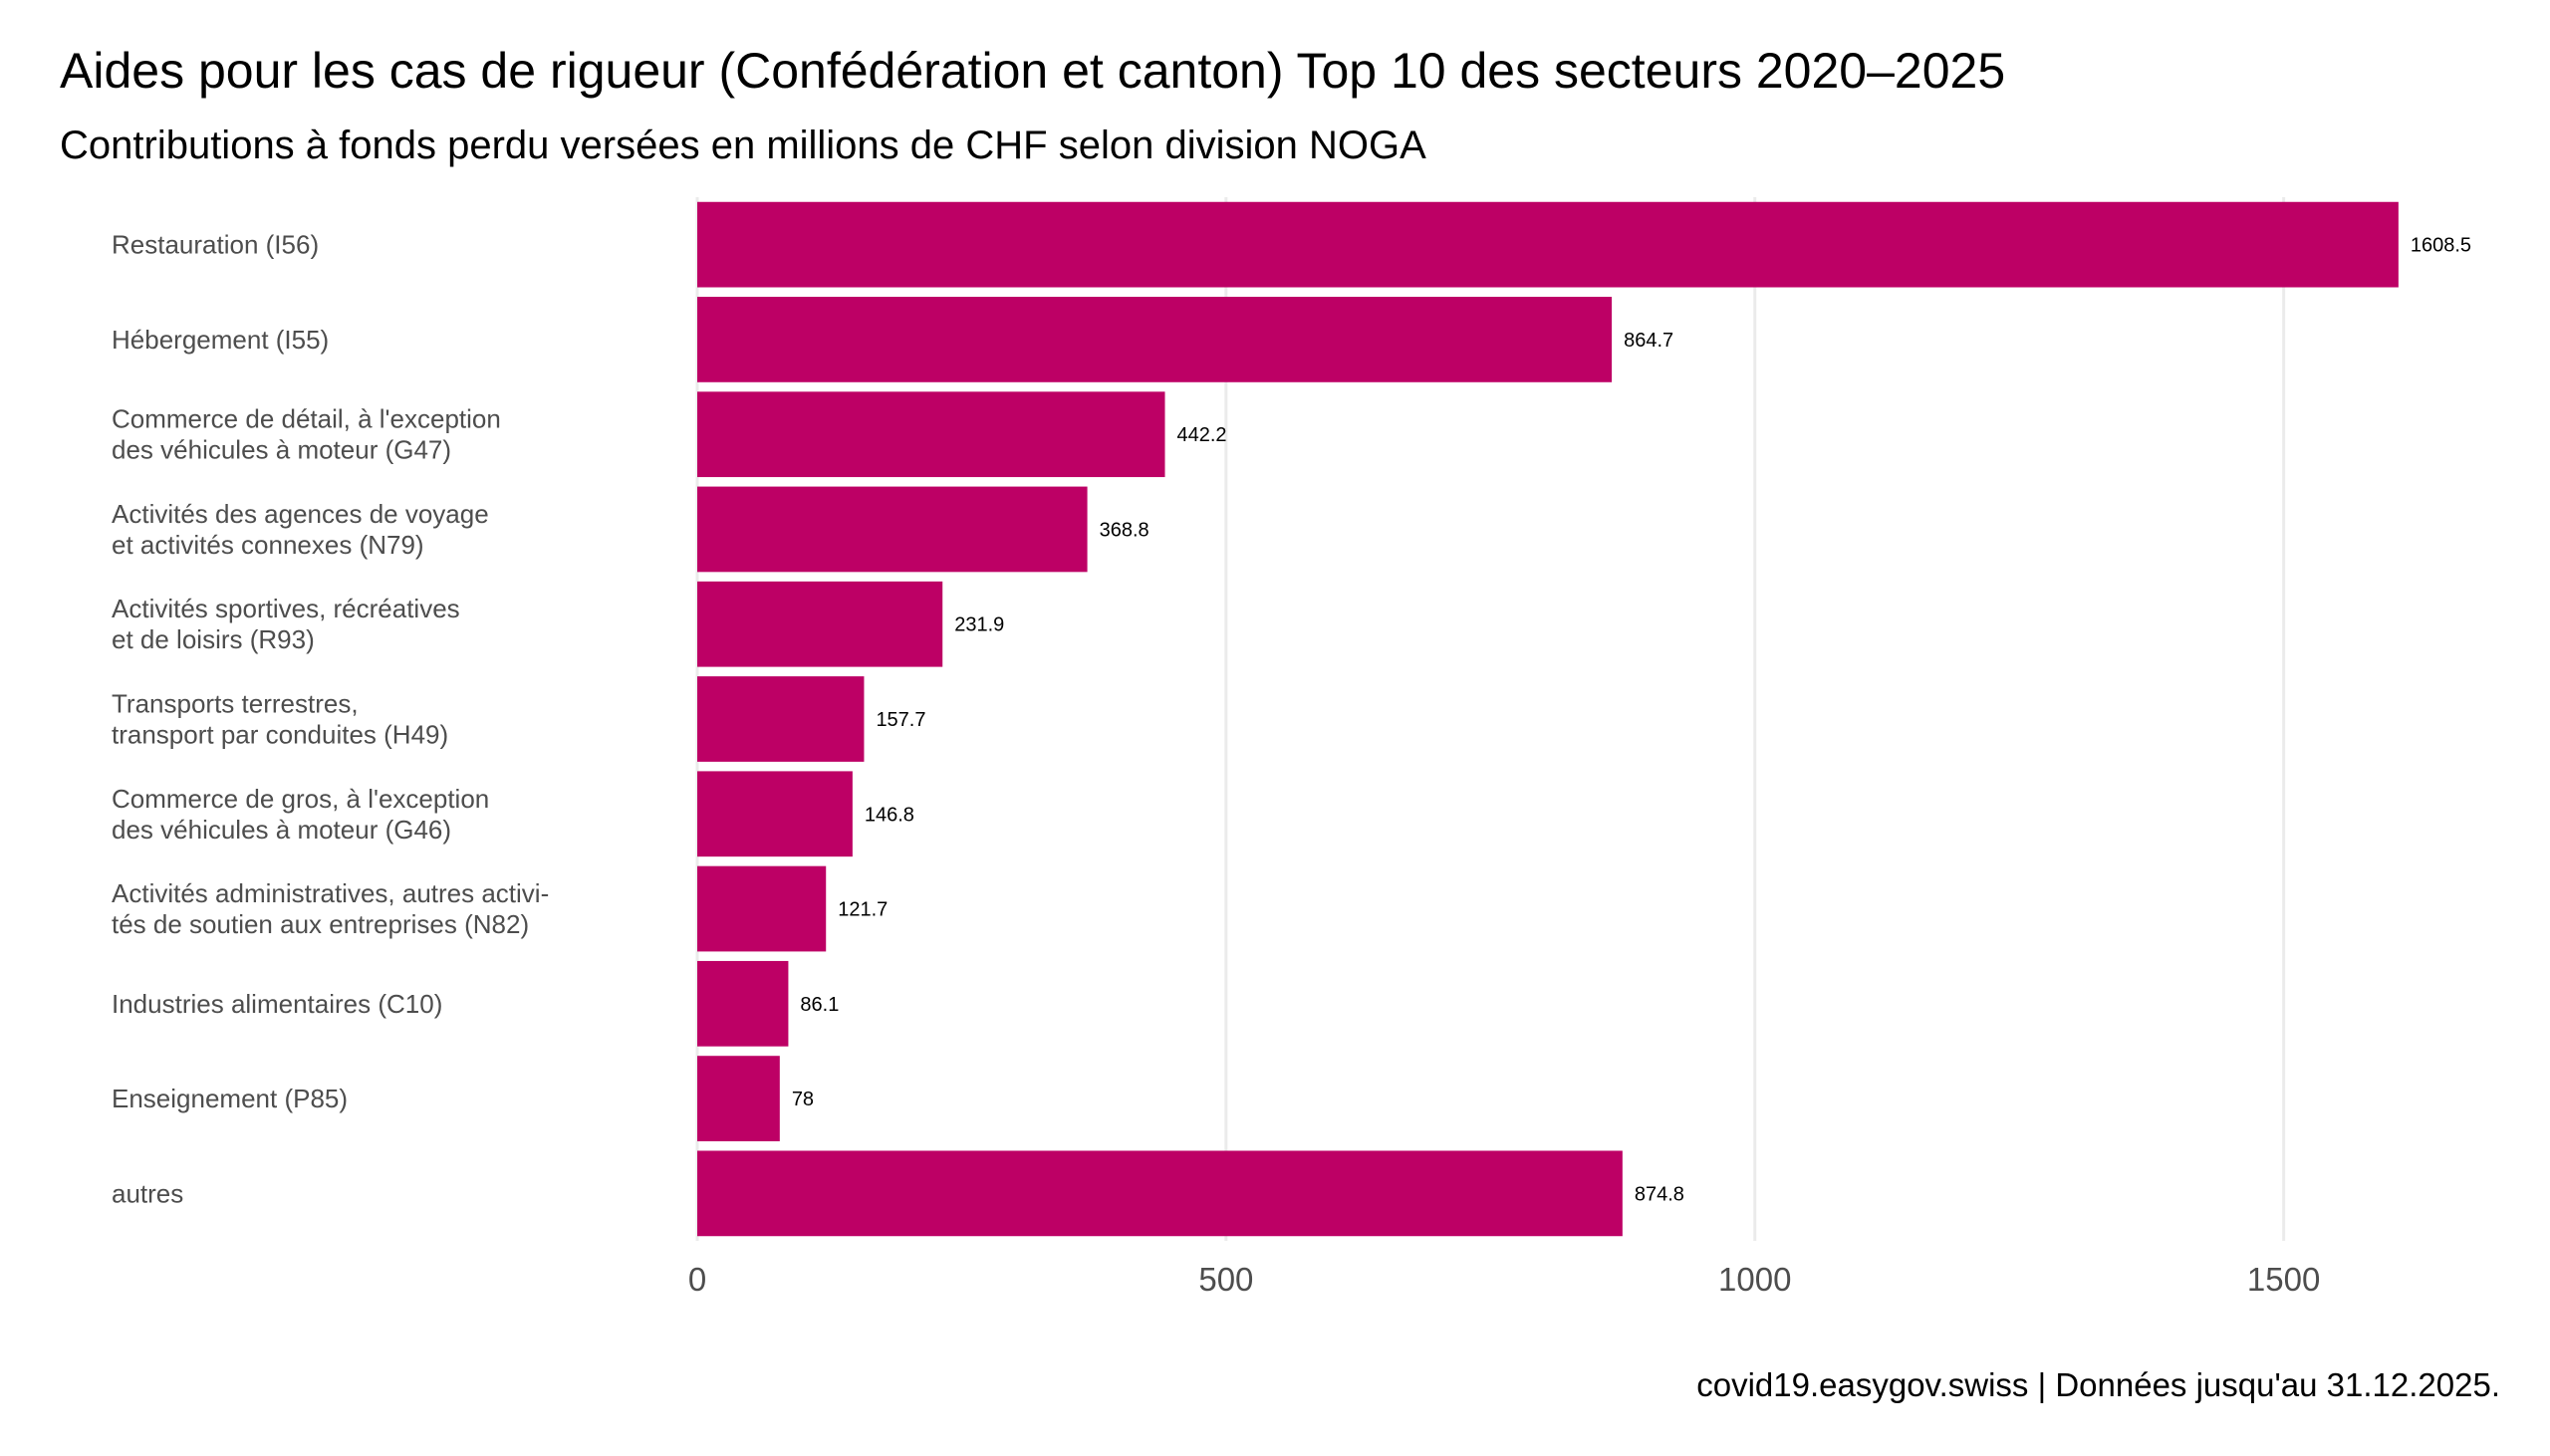 This screenshot has height=1456, width=2550. I want to click on category-label-line: Commerce de gros, à l'exception, so click(300, 799).